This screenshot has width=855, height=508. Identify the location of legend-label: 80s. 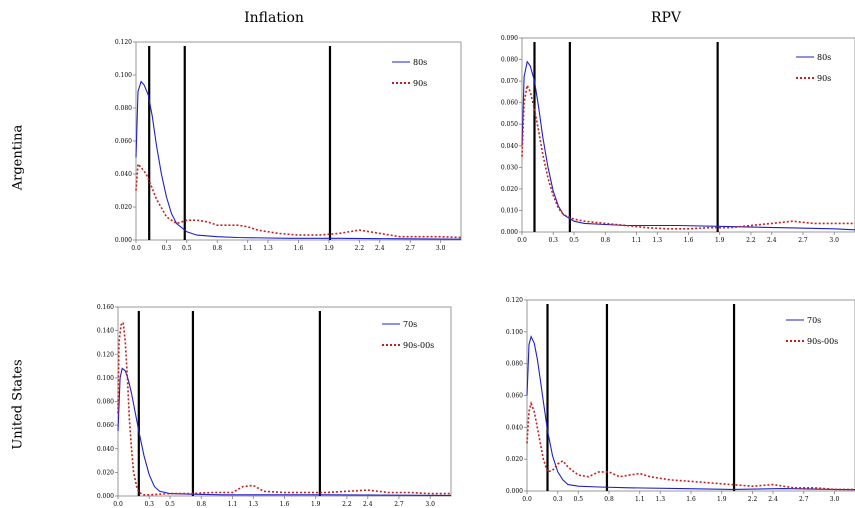
(824, 57).